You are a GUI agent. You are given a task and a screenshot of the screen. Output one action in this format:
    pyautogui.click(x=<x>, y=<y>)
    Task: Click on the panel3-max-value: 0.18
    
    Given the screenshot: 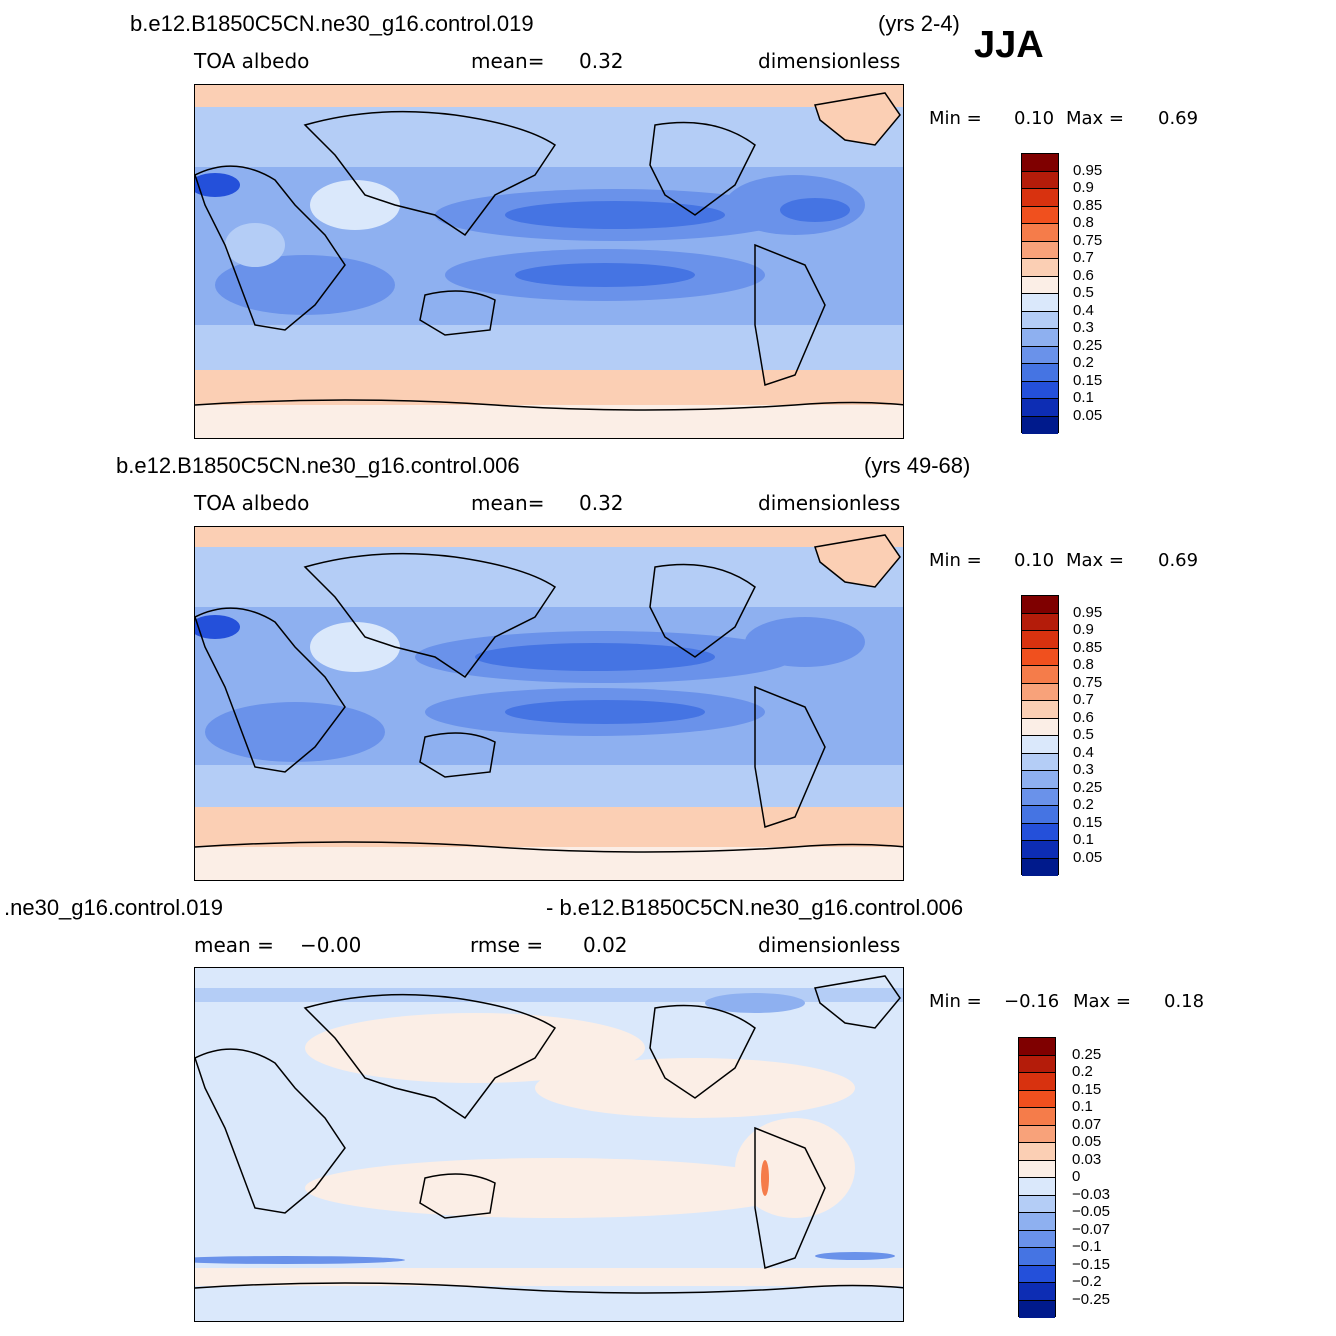 What is the action you would take?
    pyautogui.click(x=1184, y=1001)
    